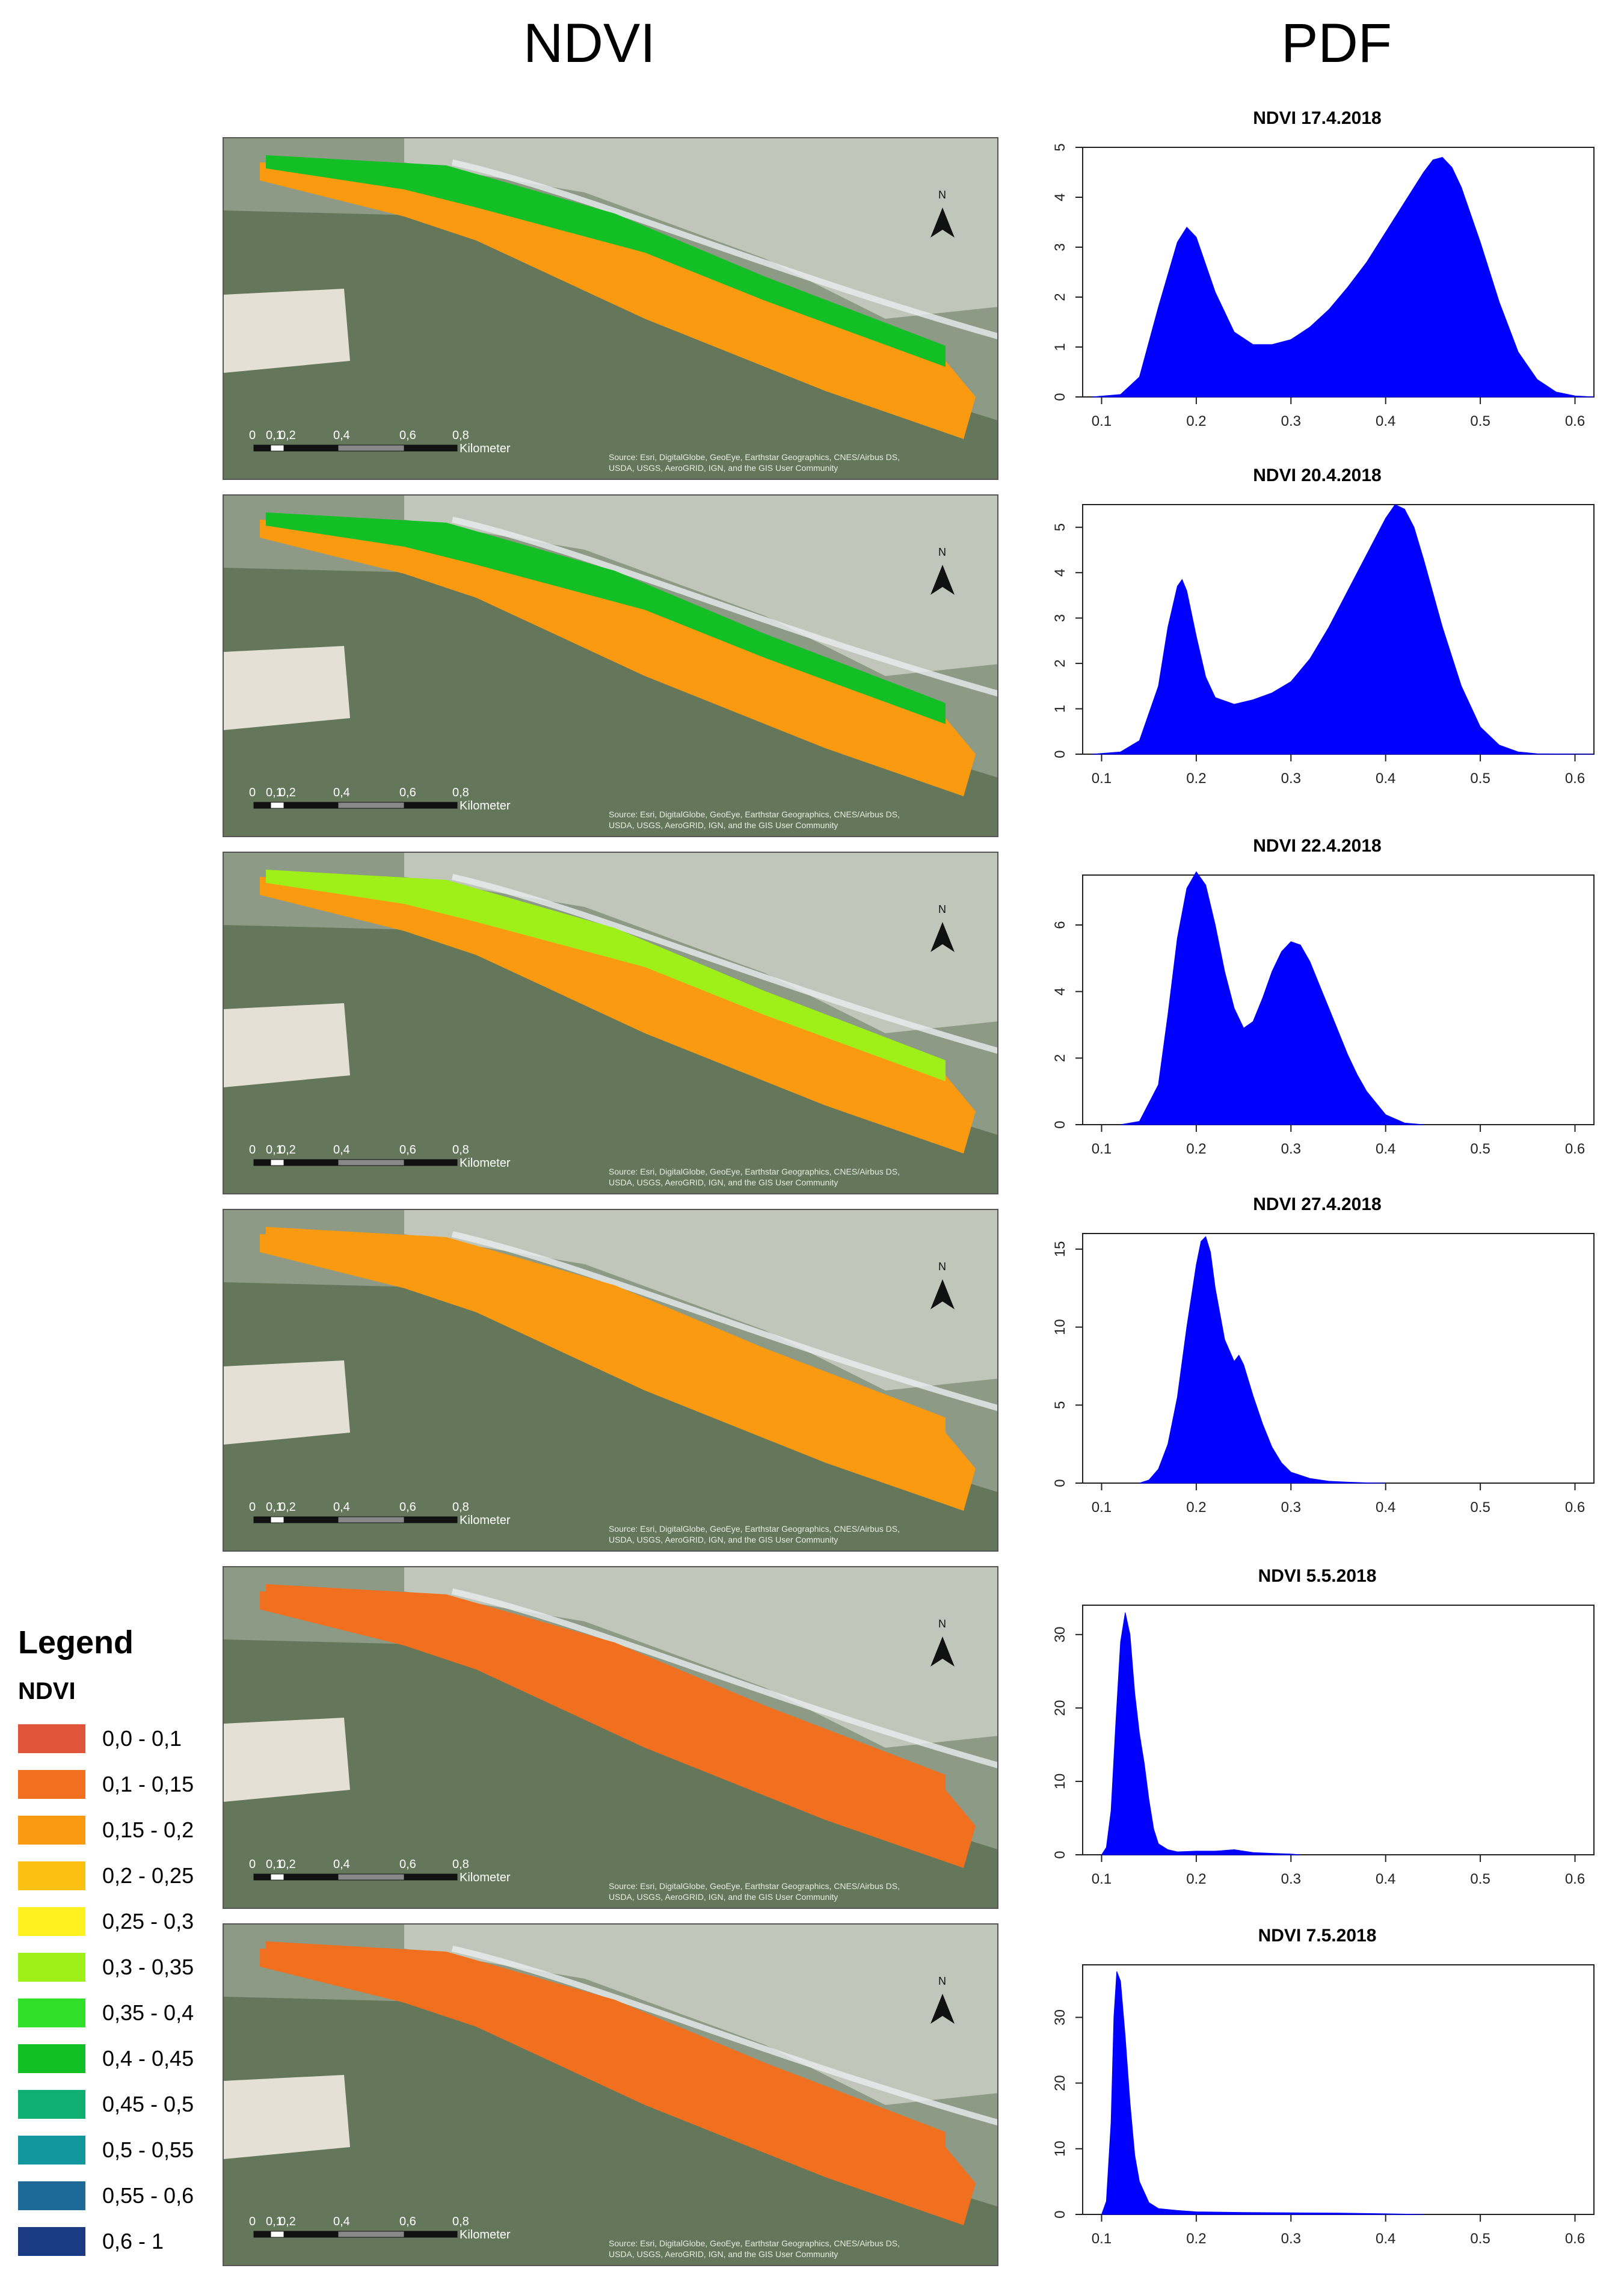  What do you see at coordinates (1317, 288) in the screenshot?
I see `pdf-chart: NDVI 17.4.2018 0.1 0.2 0.3 0.4 0.5 0.6 0 1 2 3 4 5` at bounding box center [1317, 288].